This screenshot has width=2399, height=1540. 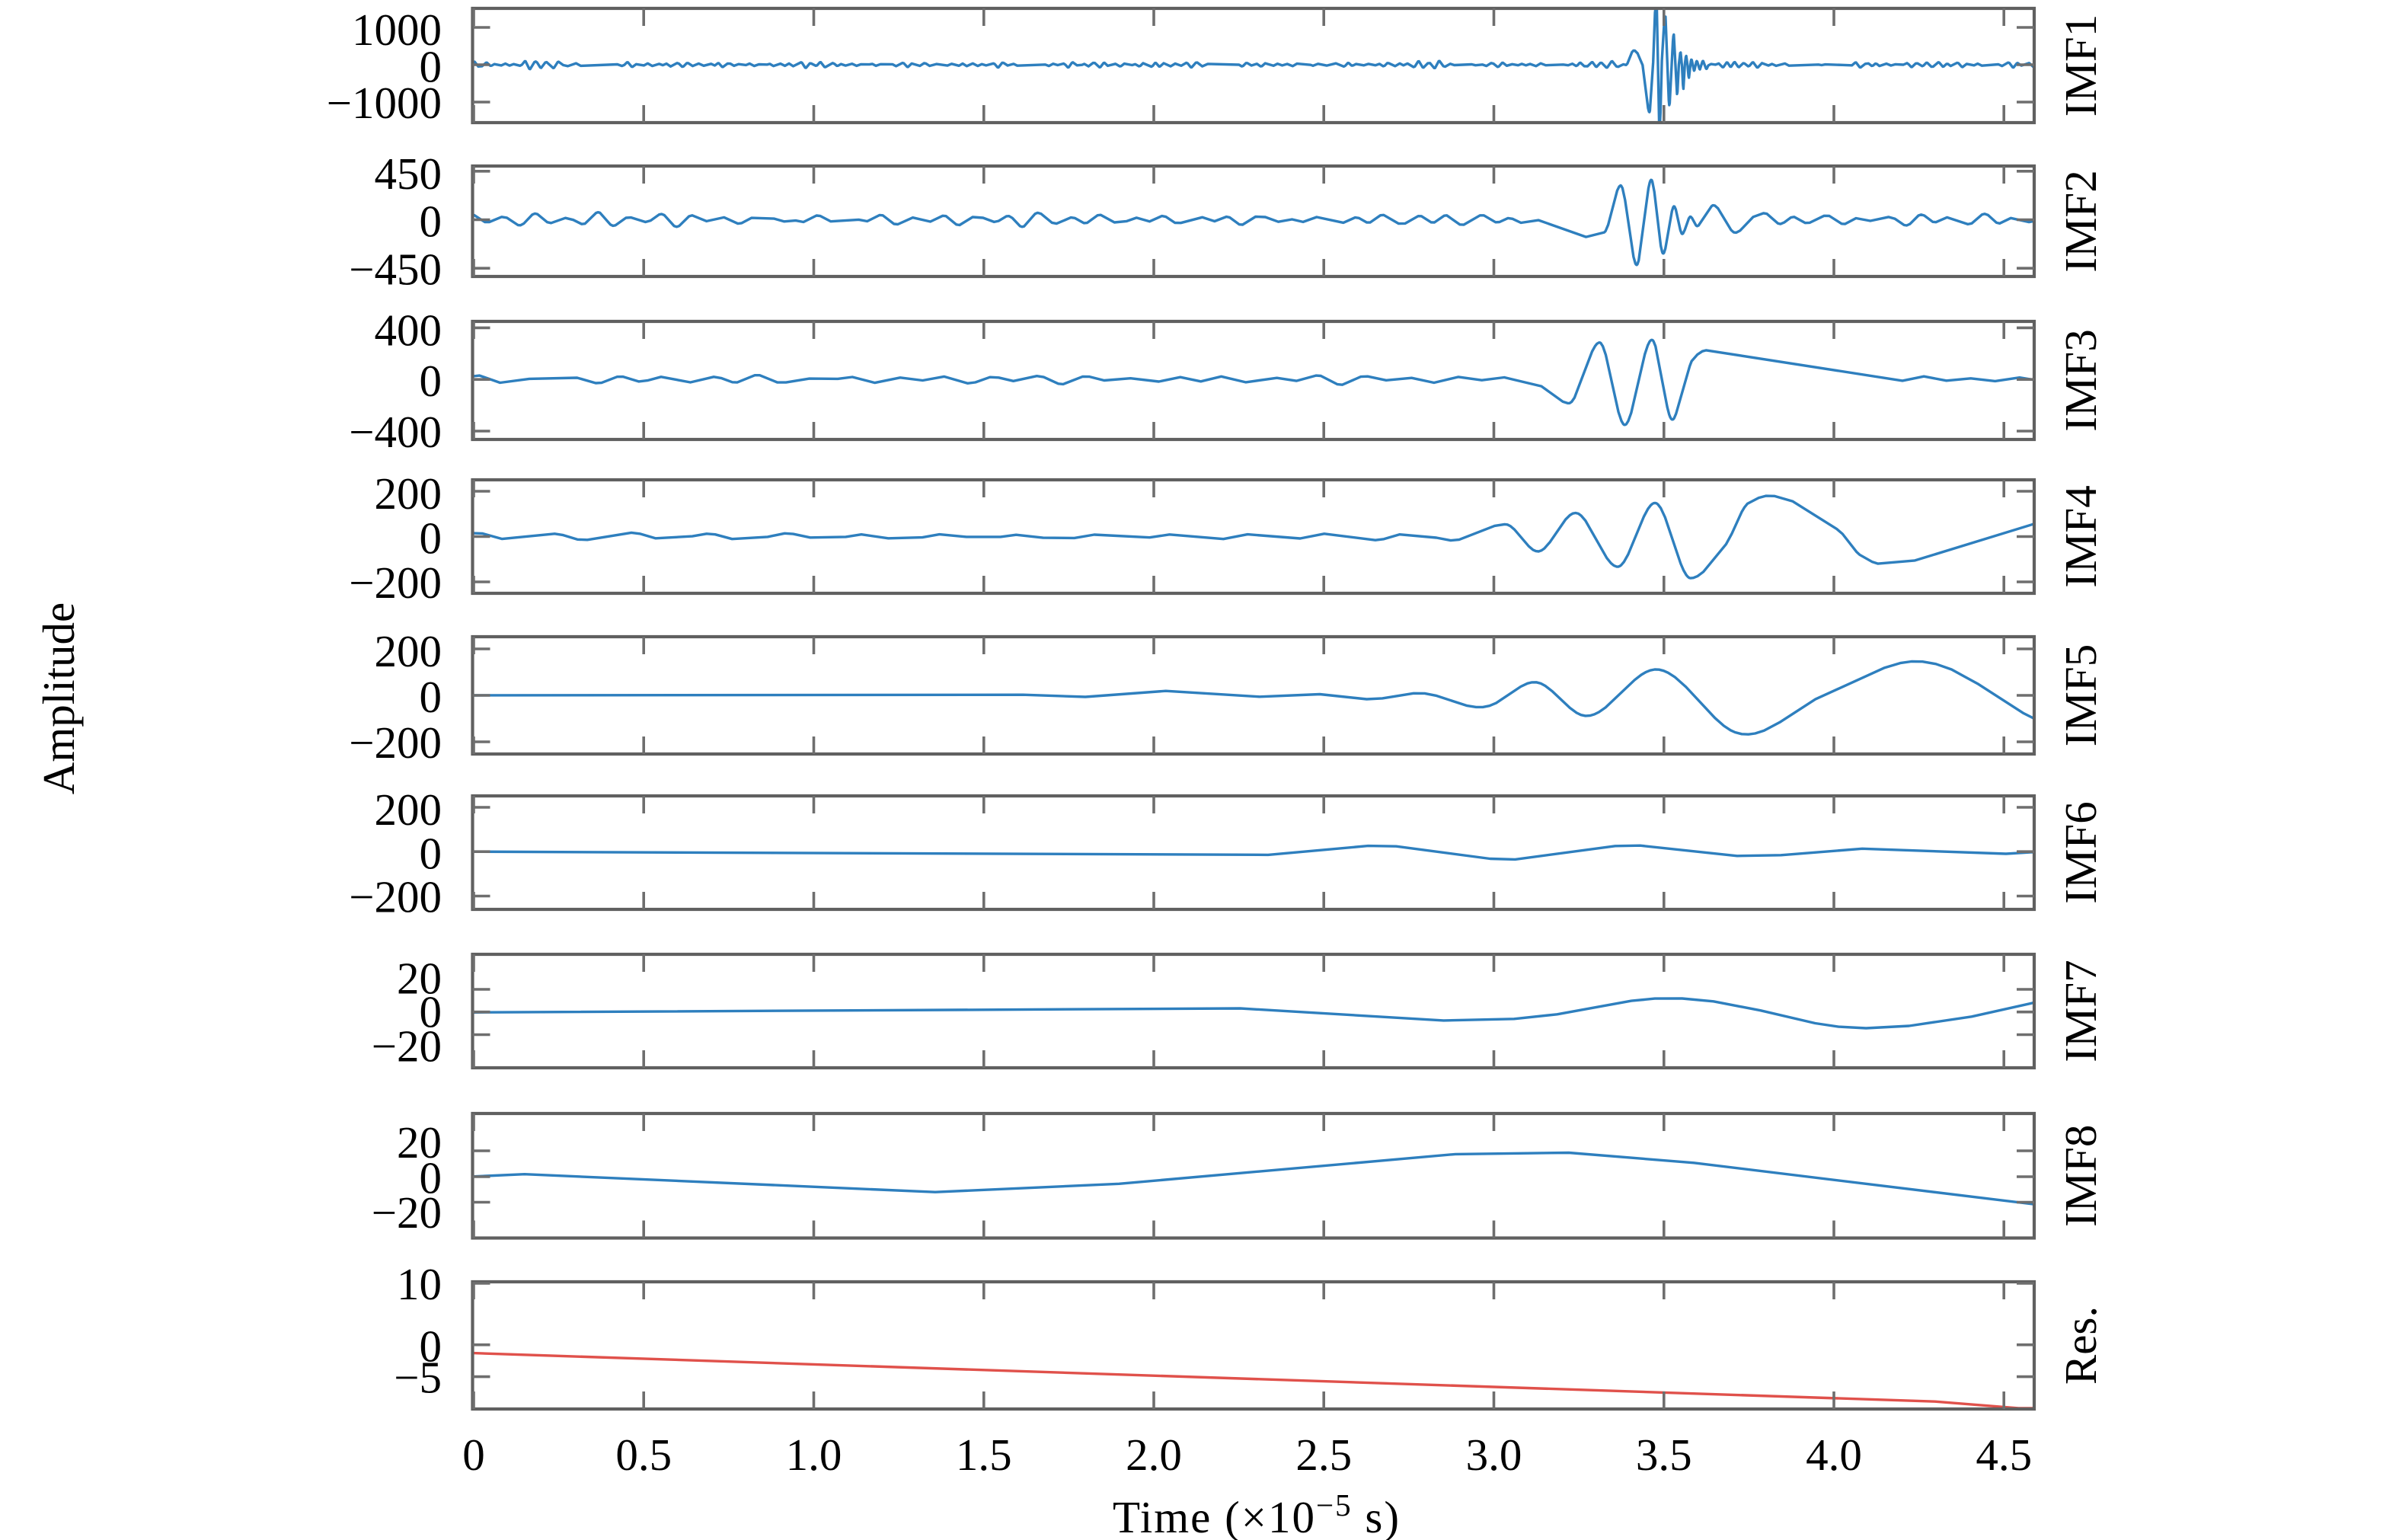 What do you see at coordinates (59, 698) in the screenshot?
I see `svg-text: Amplitude` at bounding box center [59, 698].